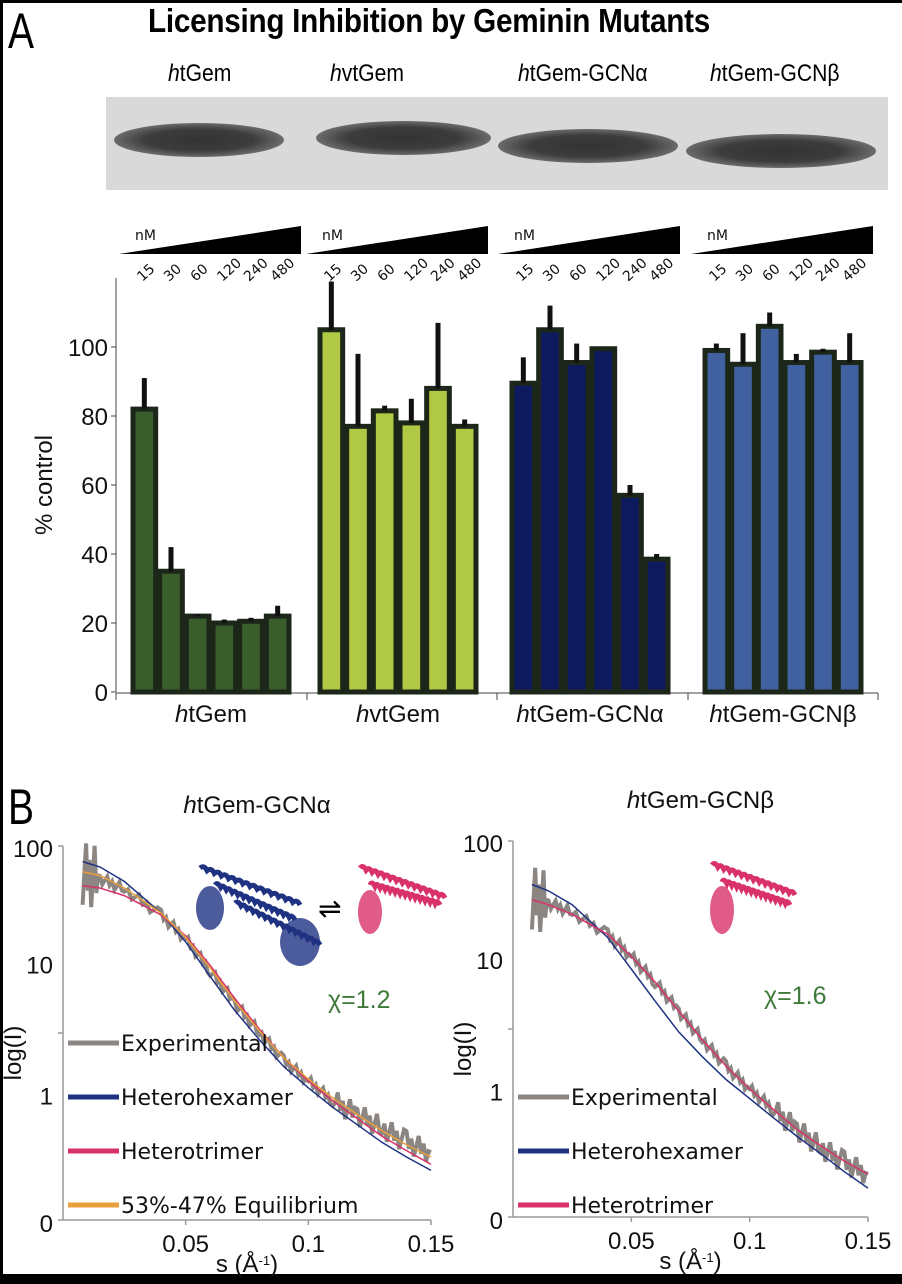  Describe the element at coordinates (497, 143) in the screenshot. I see `western-blot-gel` at that location.